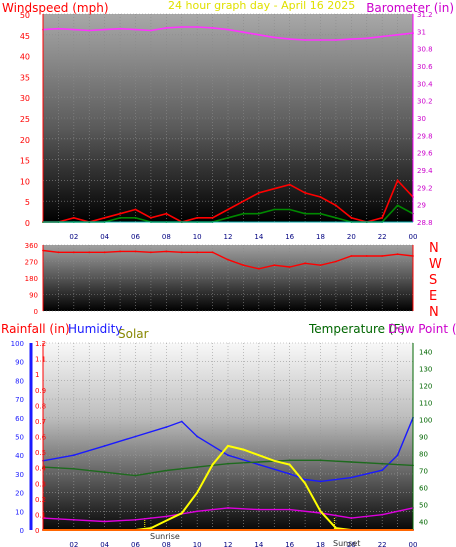 This screenshot has height=547, width=456. I want to click on x-tick-label: 04, so click(104, 237).